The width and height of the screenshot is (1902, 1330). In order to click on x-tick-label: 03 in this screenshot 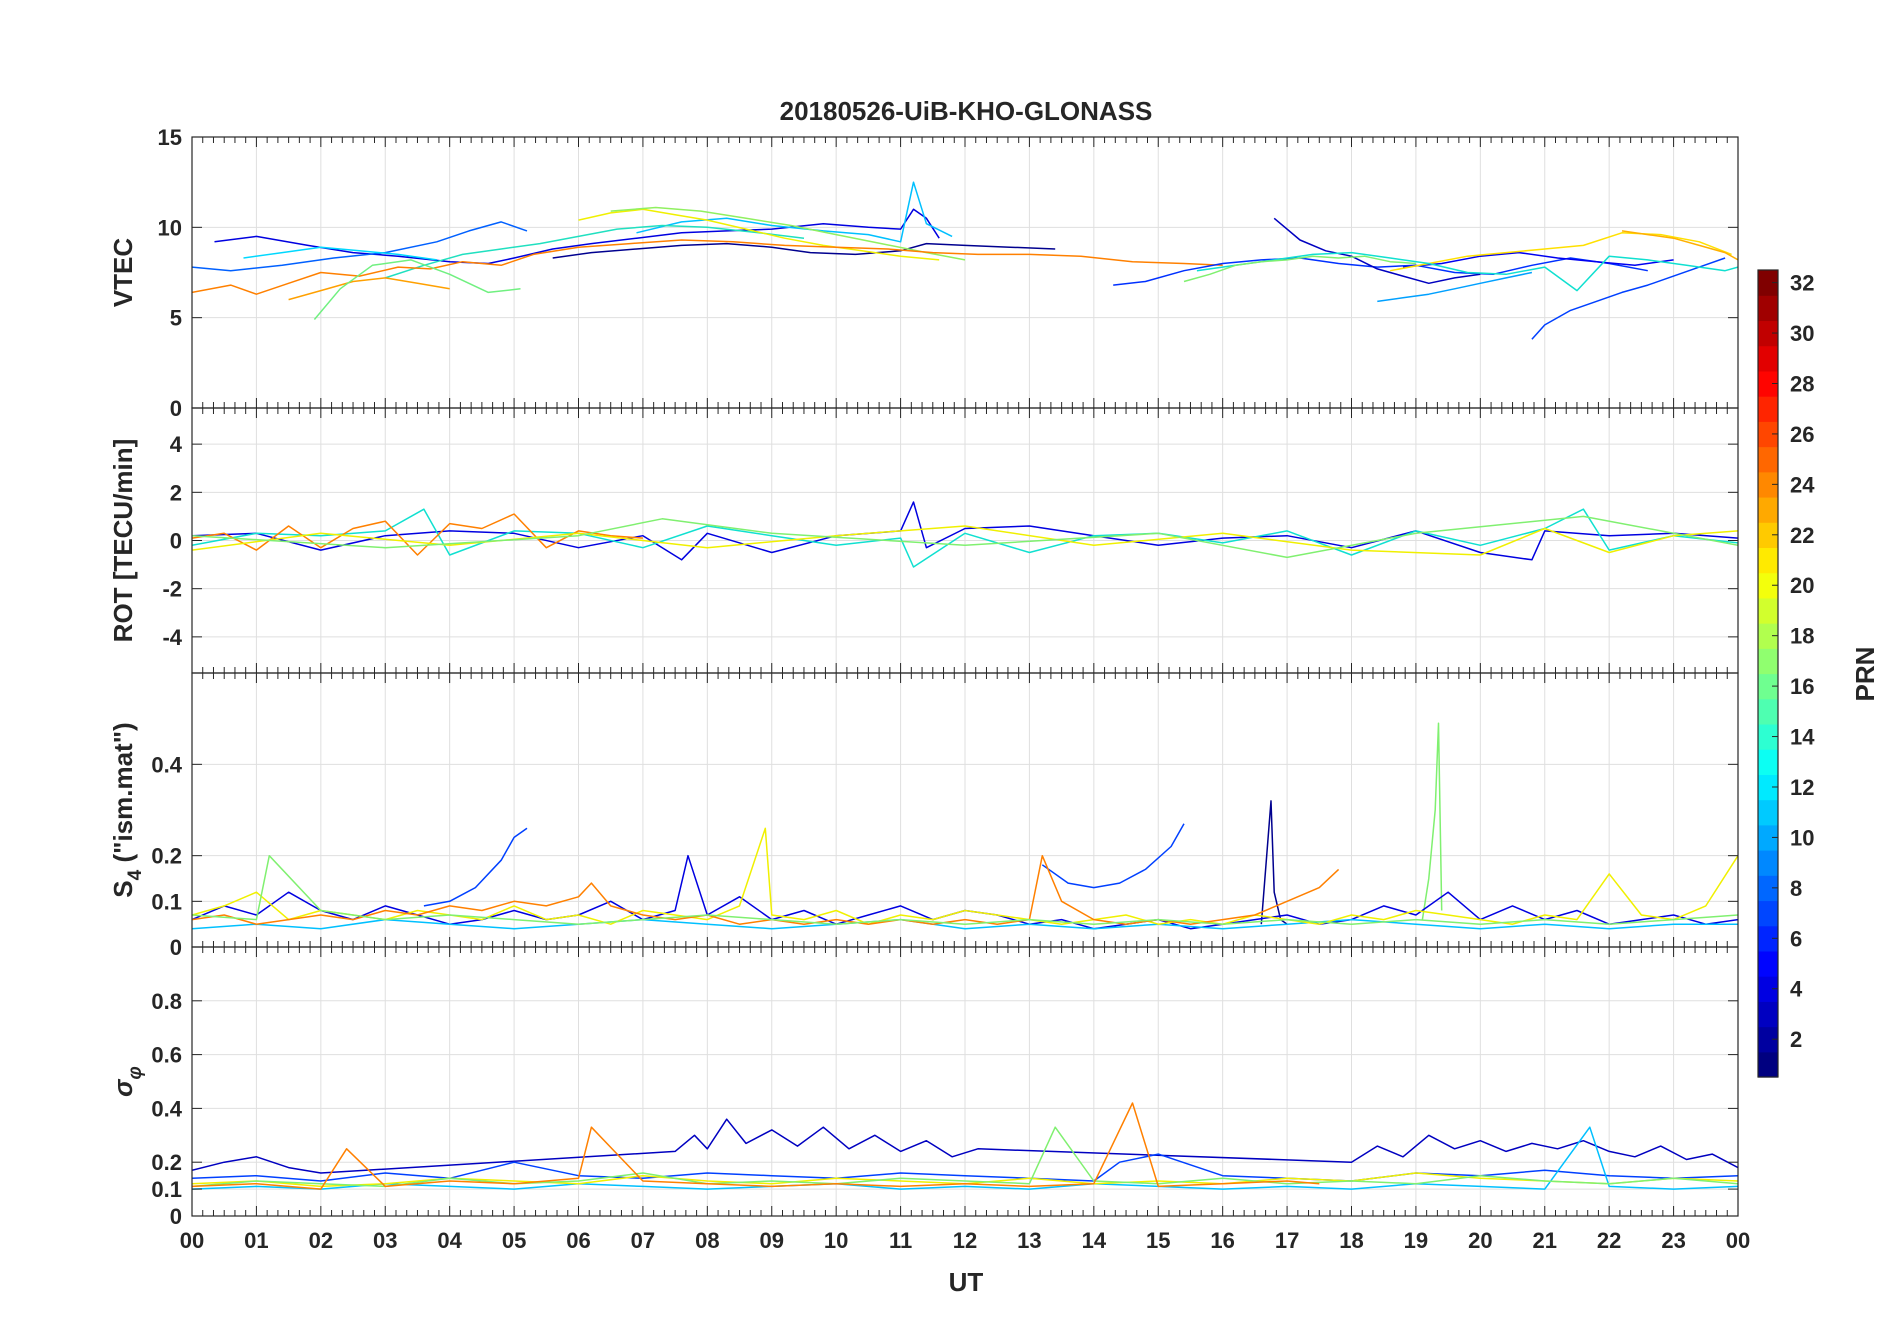, I will do `click(385, 1240)`.